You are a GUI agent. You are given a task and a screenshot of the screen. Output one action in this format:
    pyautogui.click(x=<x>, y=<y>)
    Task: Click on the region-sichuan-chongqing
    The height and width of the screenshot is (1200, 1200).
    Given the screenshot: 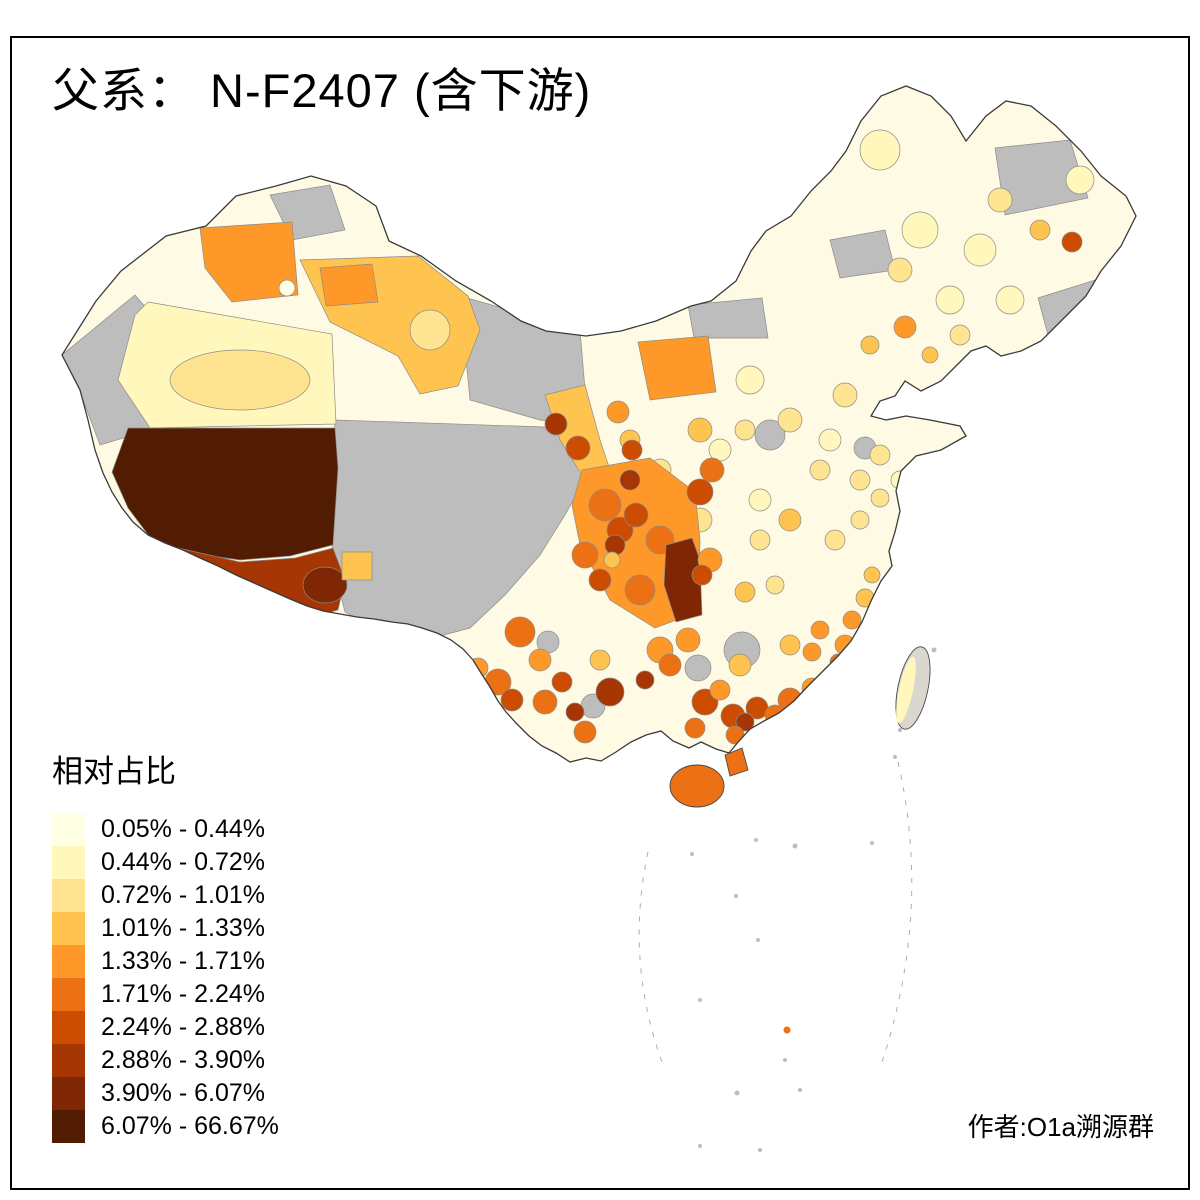 What is the action you would take?
    pyautogui.click(x=648, y=543)
    